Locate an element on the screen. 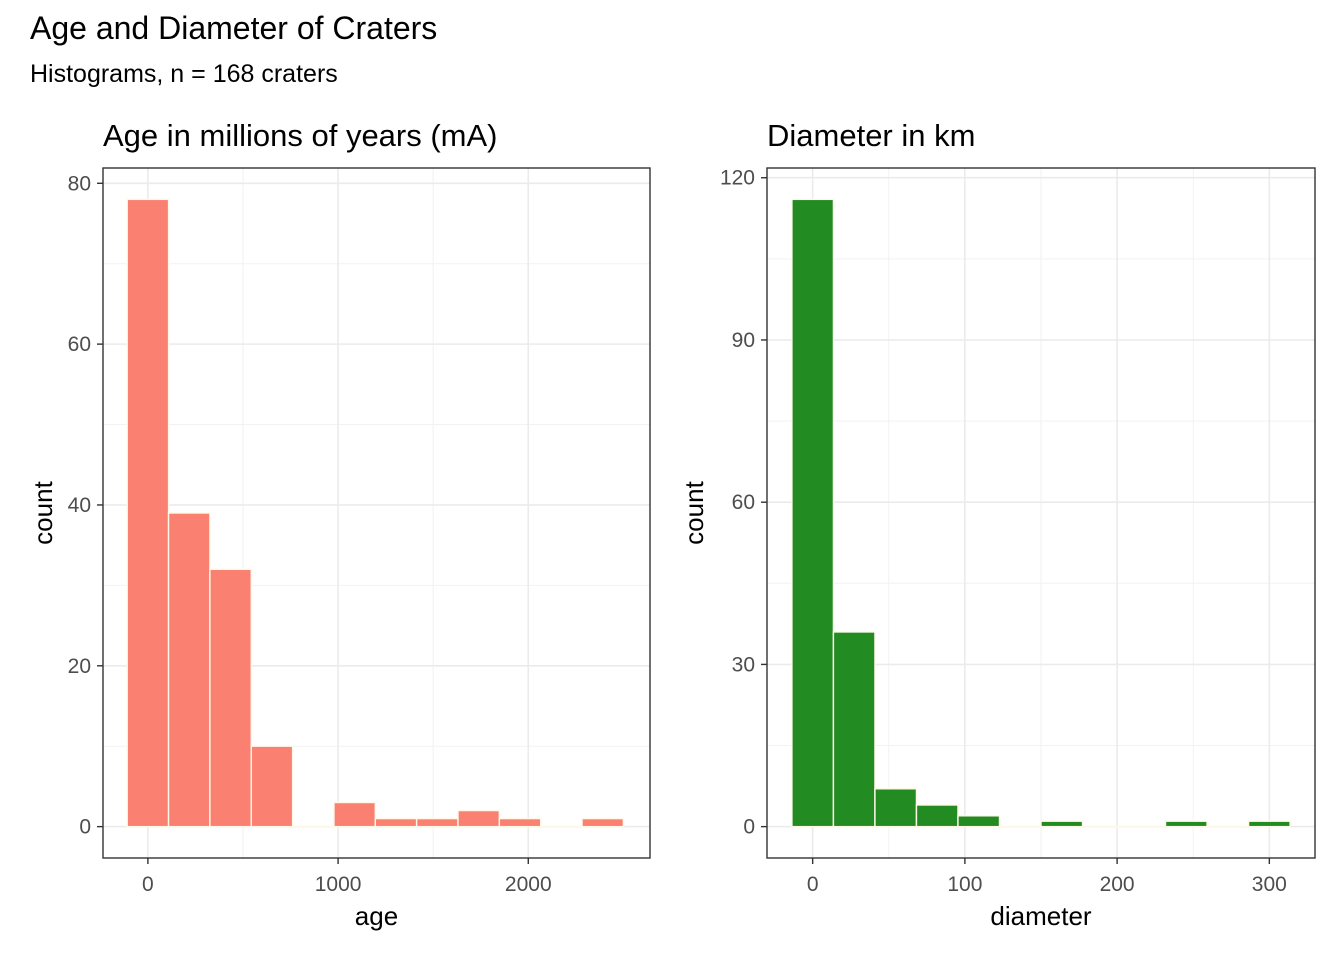 The image size is (1344, 960). panel-2-y-axis-title: count is located at coordinates (694, 512).